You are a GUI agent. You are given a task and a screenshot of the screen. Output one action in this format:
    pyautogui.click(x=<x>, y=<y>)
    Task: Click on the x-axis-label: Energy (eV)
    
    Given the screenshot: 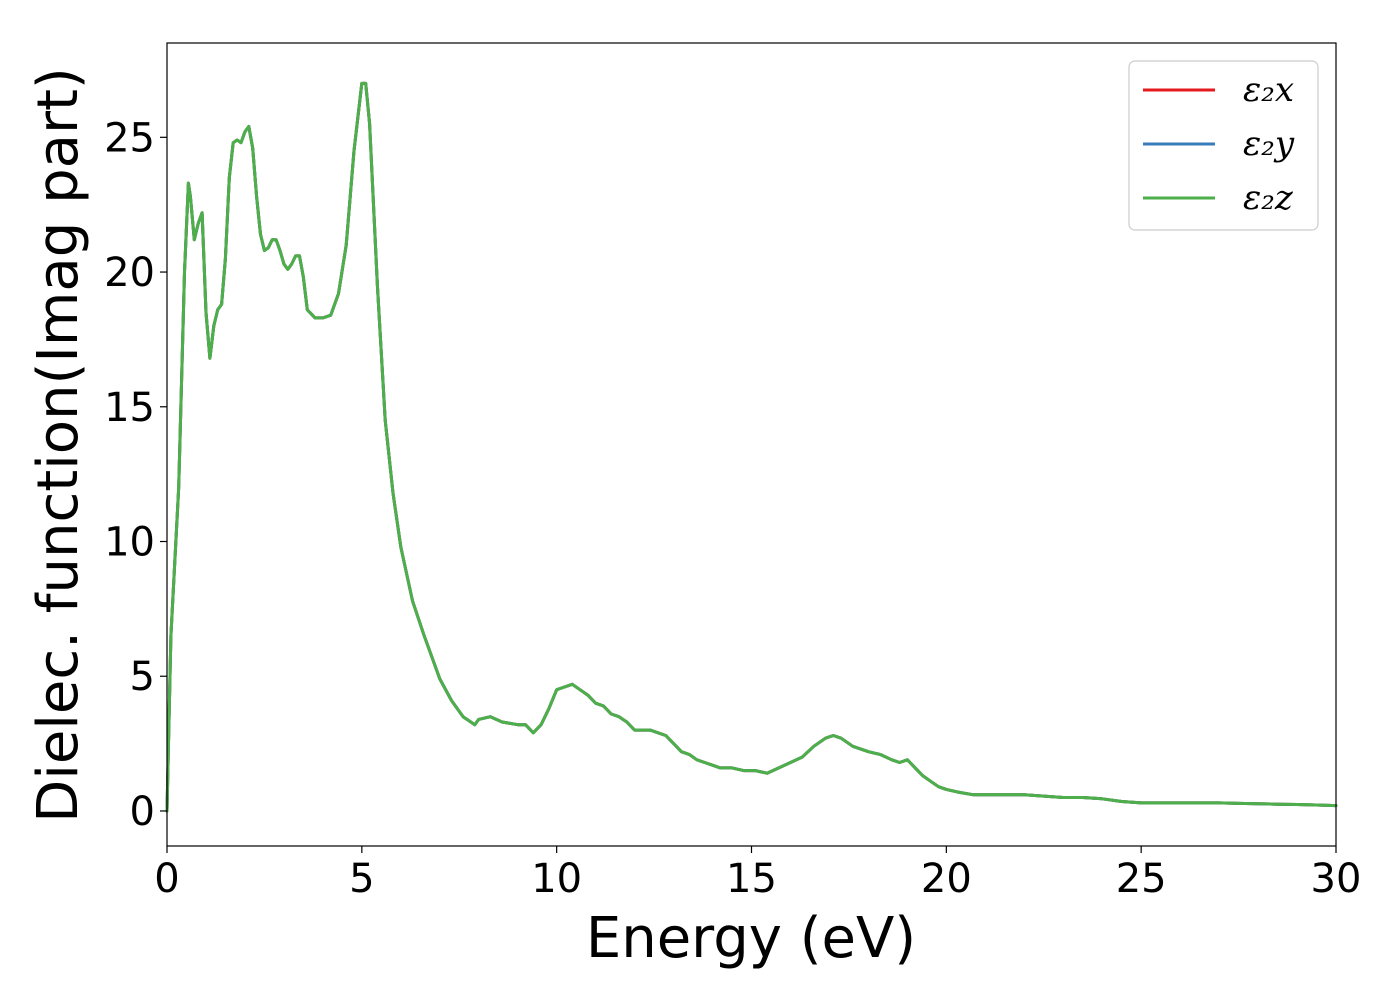 What is the action you would take?
    pyautogui.click(x=751, y=938)
    